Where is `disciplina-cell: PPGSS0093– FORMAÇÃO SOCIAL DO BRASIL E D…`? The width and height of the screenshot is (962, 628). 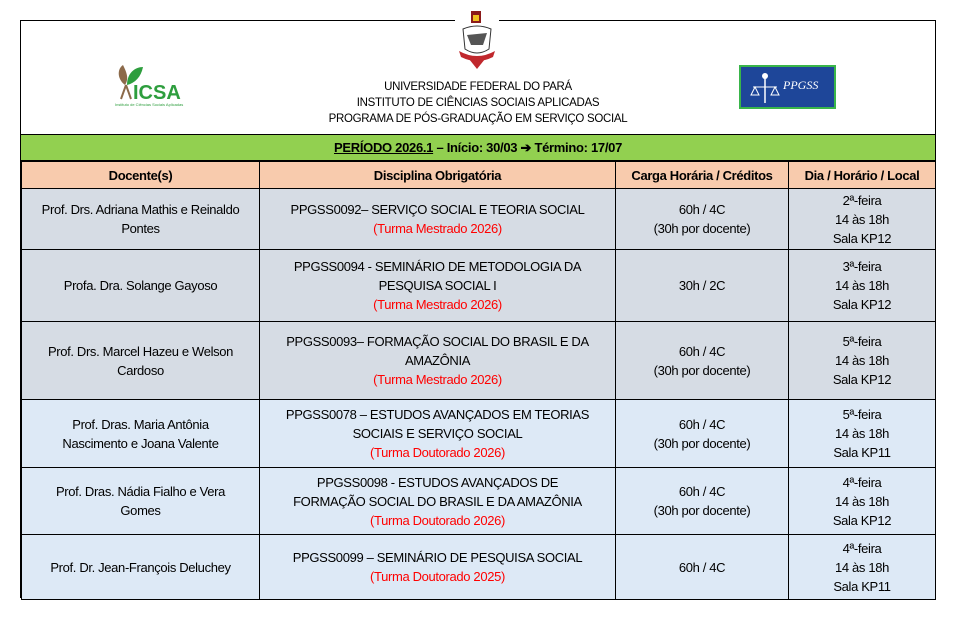
disciplina-cell: PPGSS0093– FORMAÇÃO SOCIAL DO BRASIL E D… is located at coordinates (437, 360).